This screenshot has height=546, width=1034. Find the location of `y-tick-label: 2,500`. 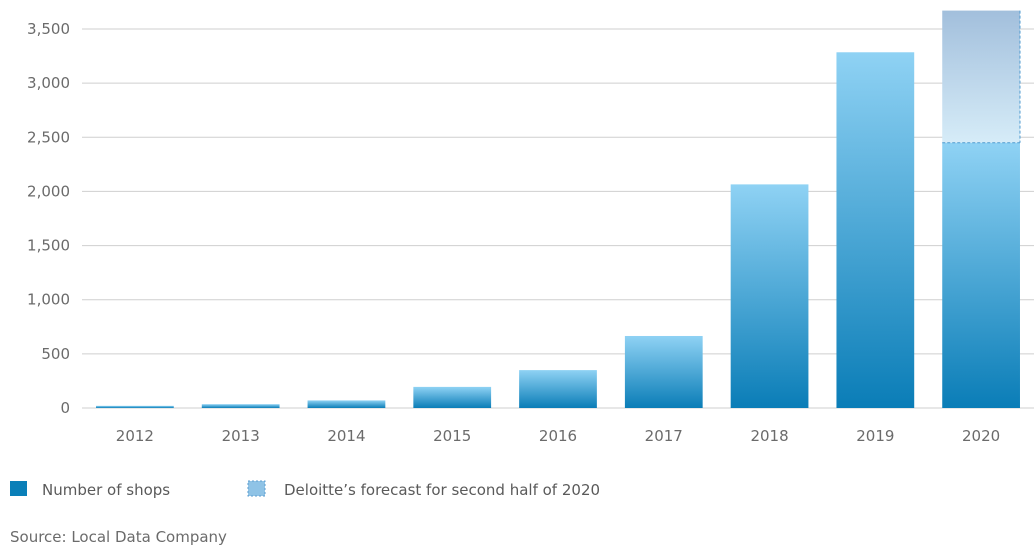

y-tick-label: 2,500 is located at coordinates (48, 137).